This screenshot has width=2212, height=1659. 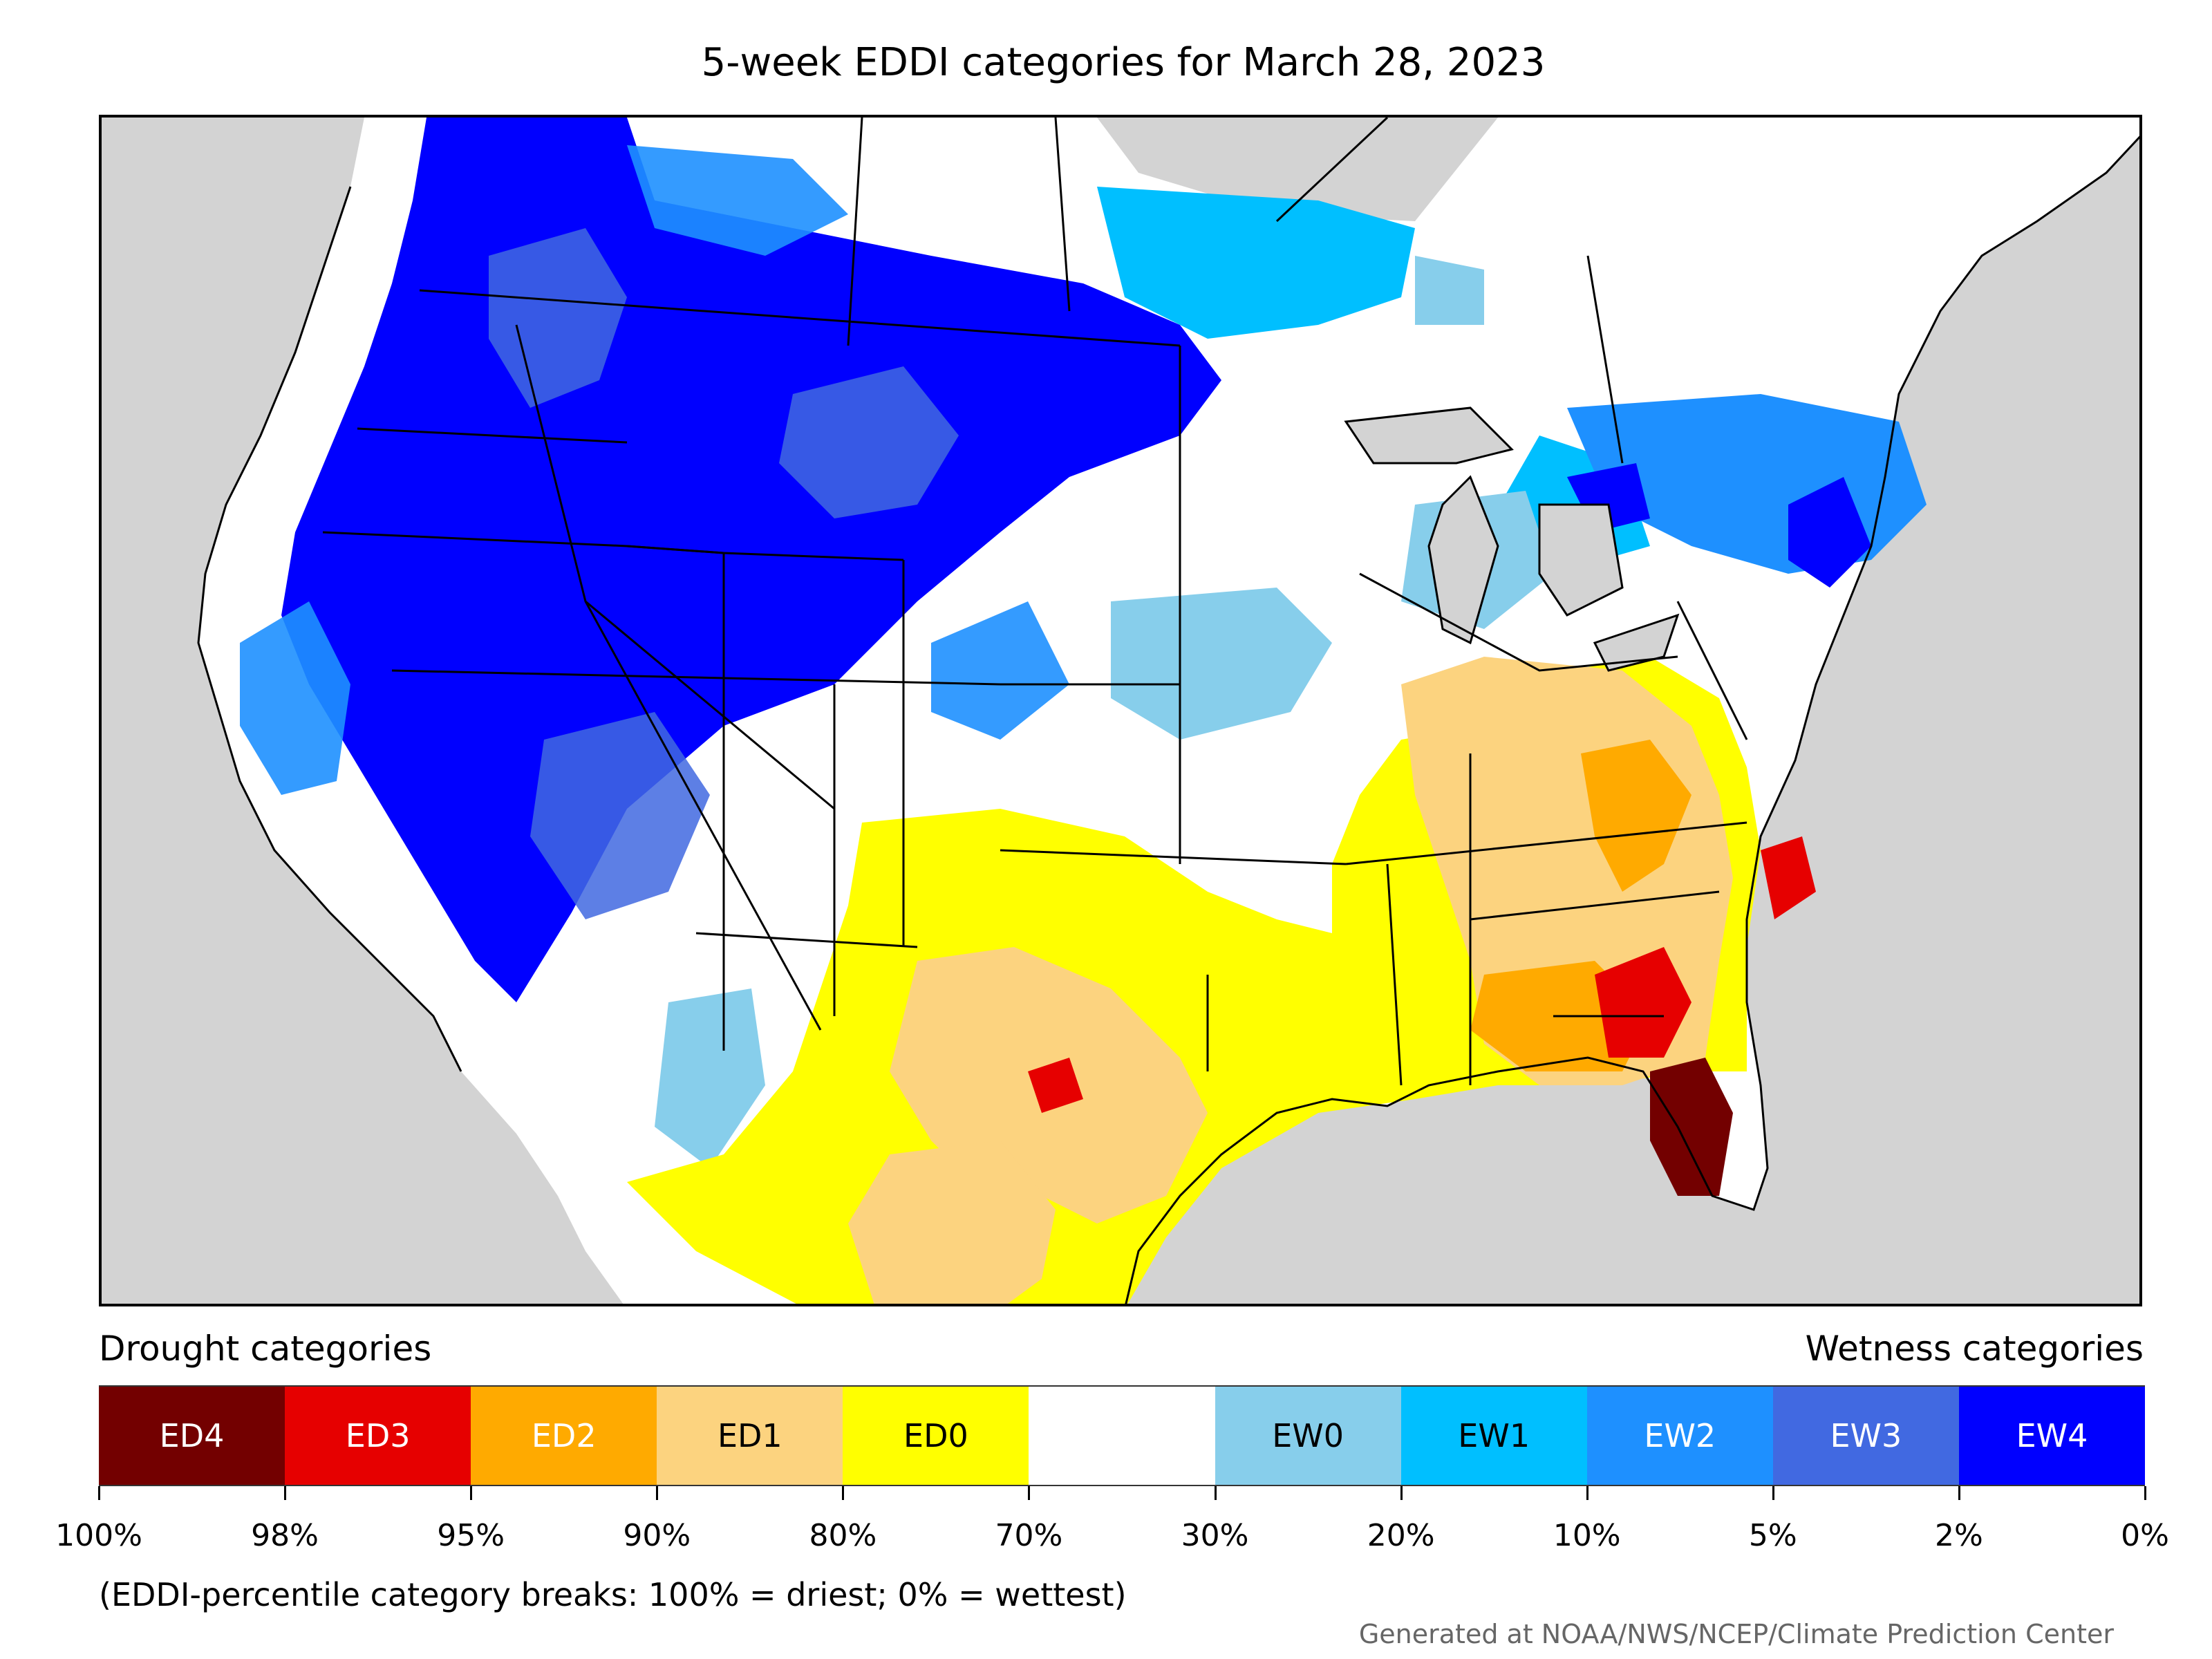 What do you see at coordinates (1029, 1535) in the screenshot?
I see `colorbar-tick-label: 70%` at bounding box center [1029, 1535].